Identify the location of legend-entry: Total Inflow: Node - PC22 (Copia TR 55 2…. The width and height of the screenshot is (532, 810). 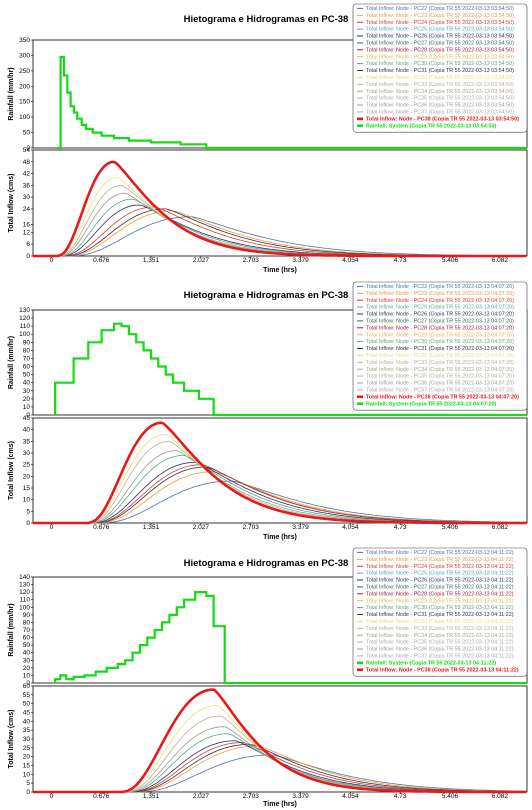
(440, 553).